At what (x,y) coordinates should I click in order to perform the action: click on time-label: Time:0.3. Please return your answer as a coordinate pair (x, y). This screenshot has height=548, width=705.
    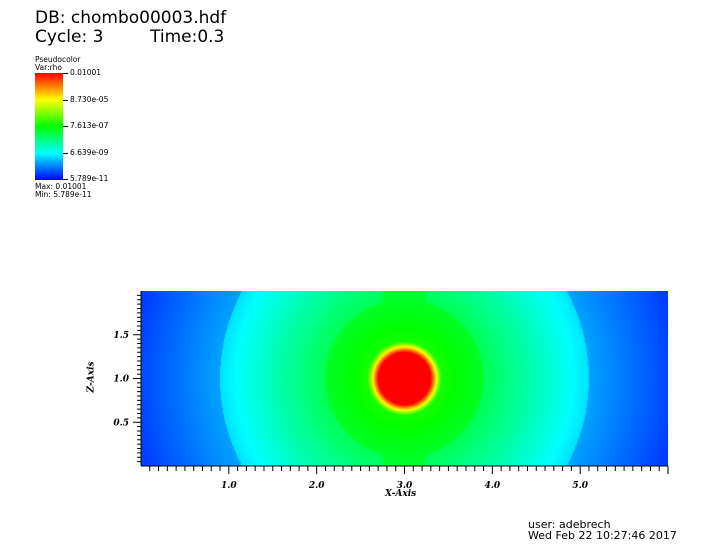
    Looking at the image, I should click on (187, 37).